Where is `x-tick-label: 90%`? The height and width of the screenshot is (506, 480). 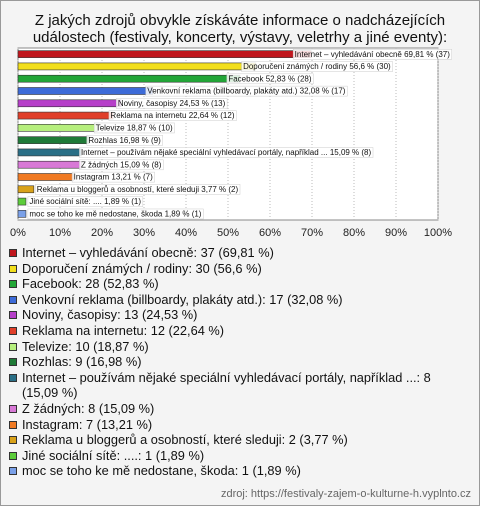
x-tick-label: 90% is located at coordinates (396, 233).